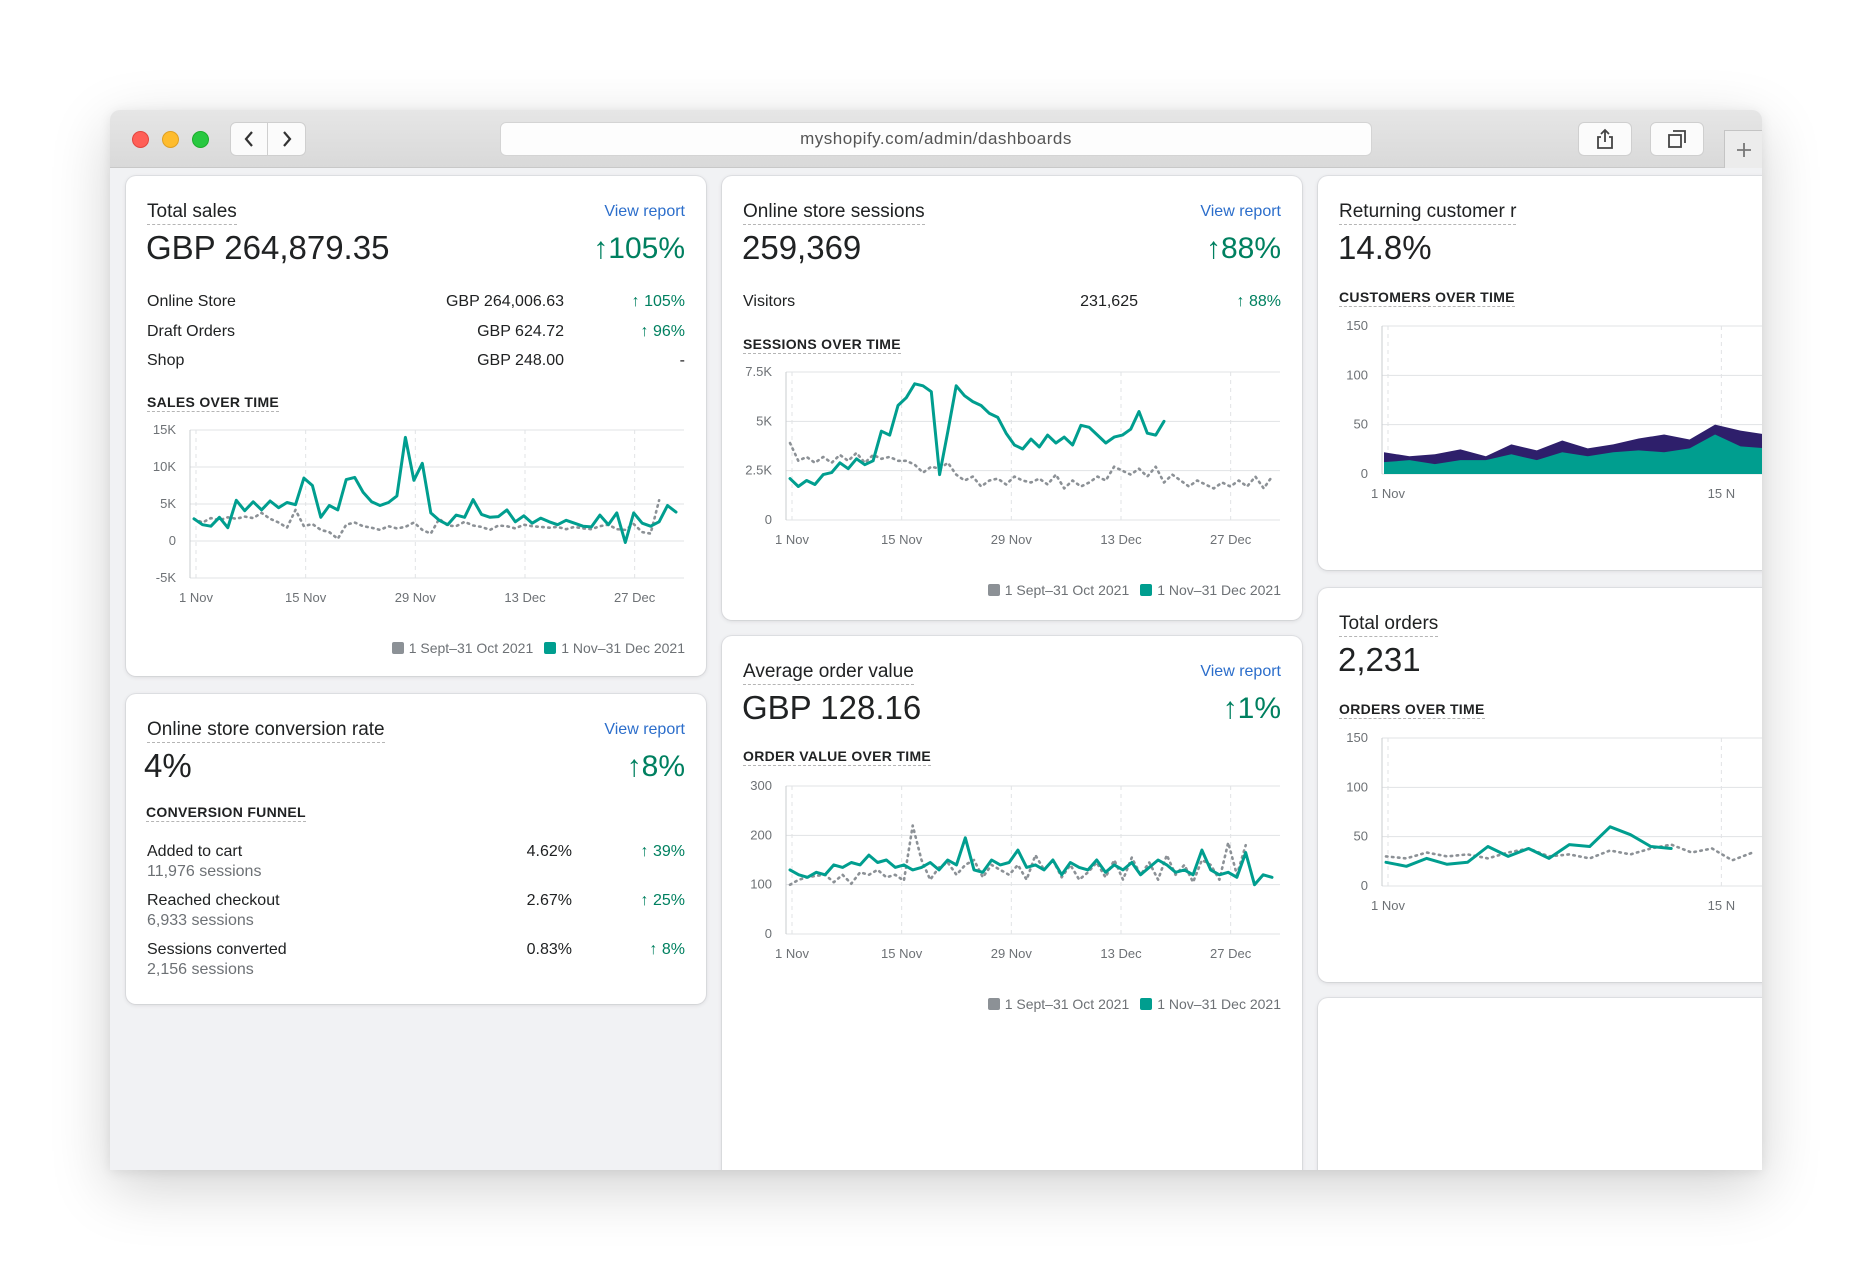  I want to click on back-button, so click(249, 139).